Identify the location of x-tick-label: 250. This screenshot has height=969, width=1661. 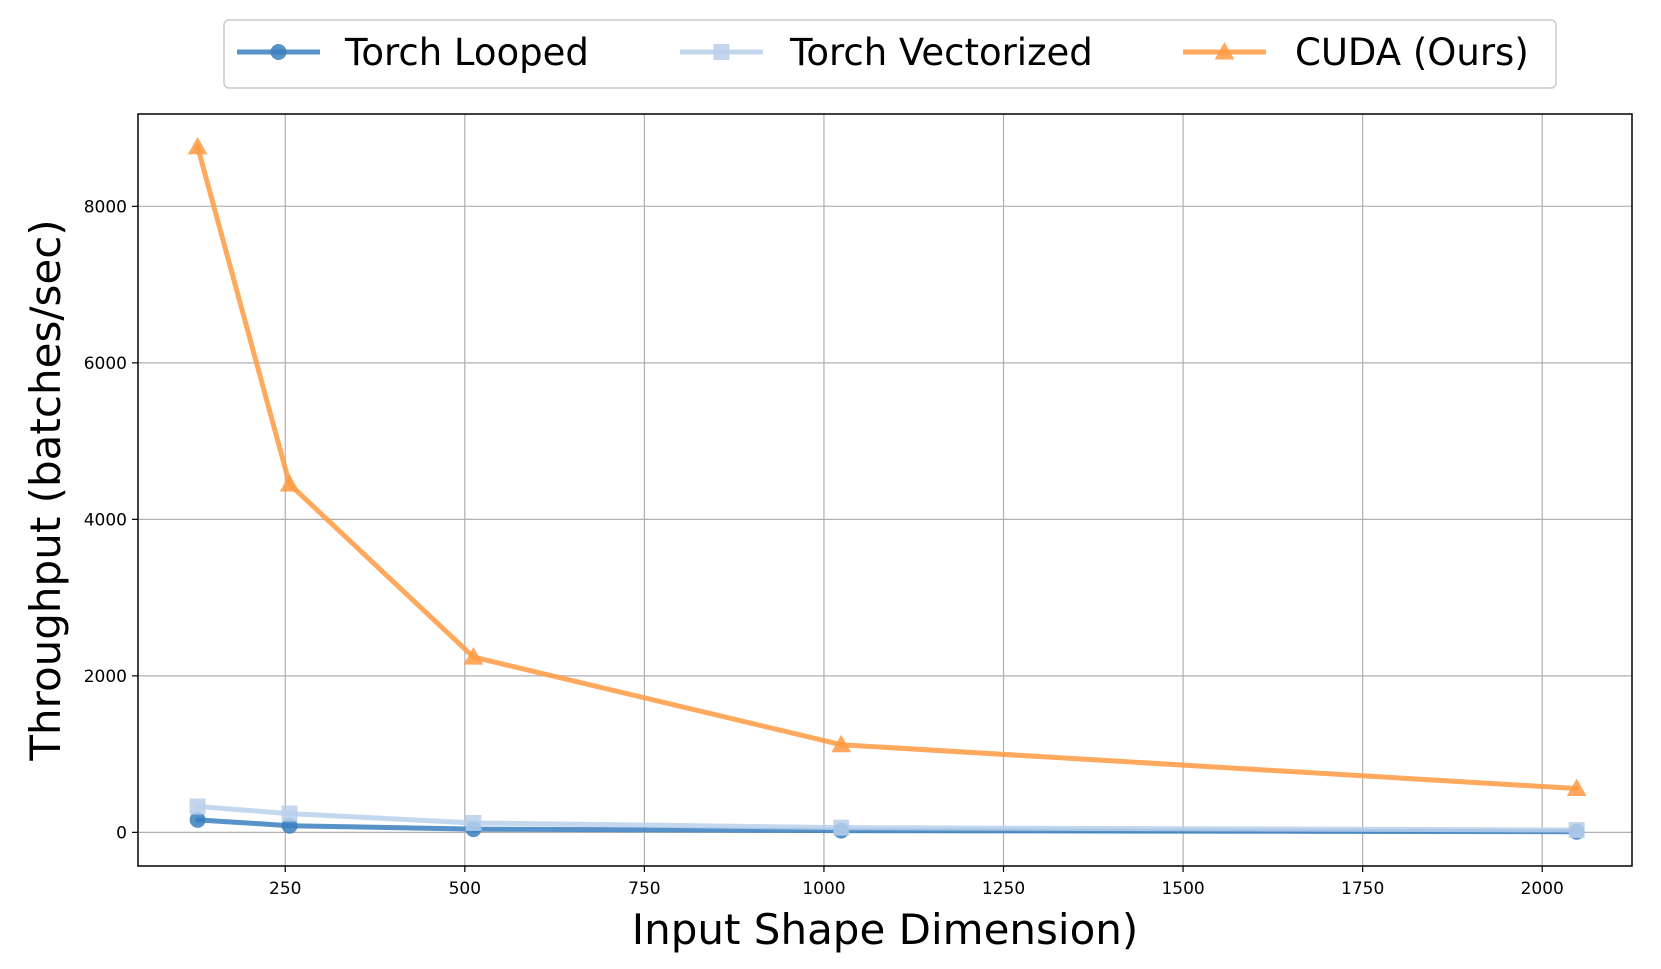
(285, 889).